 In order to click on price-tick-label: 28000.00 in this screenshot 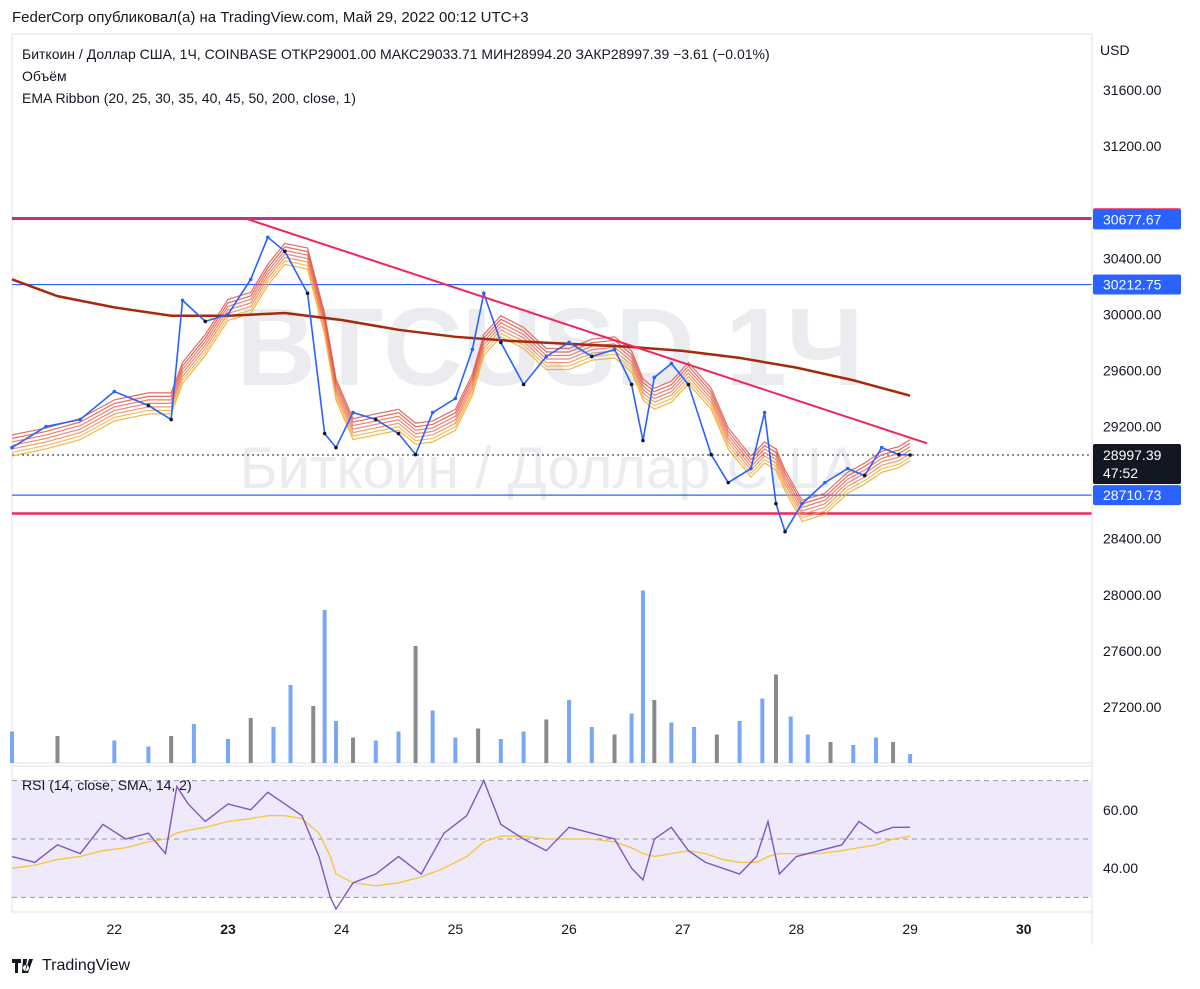, I will do `click(1132, 595)`.